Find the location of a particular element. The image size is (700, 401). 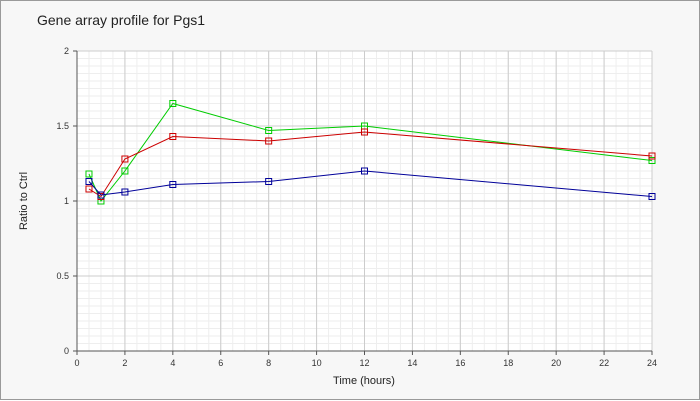

x-tick-label: 24 is located at coordinates (652, 363).